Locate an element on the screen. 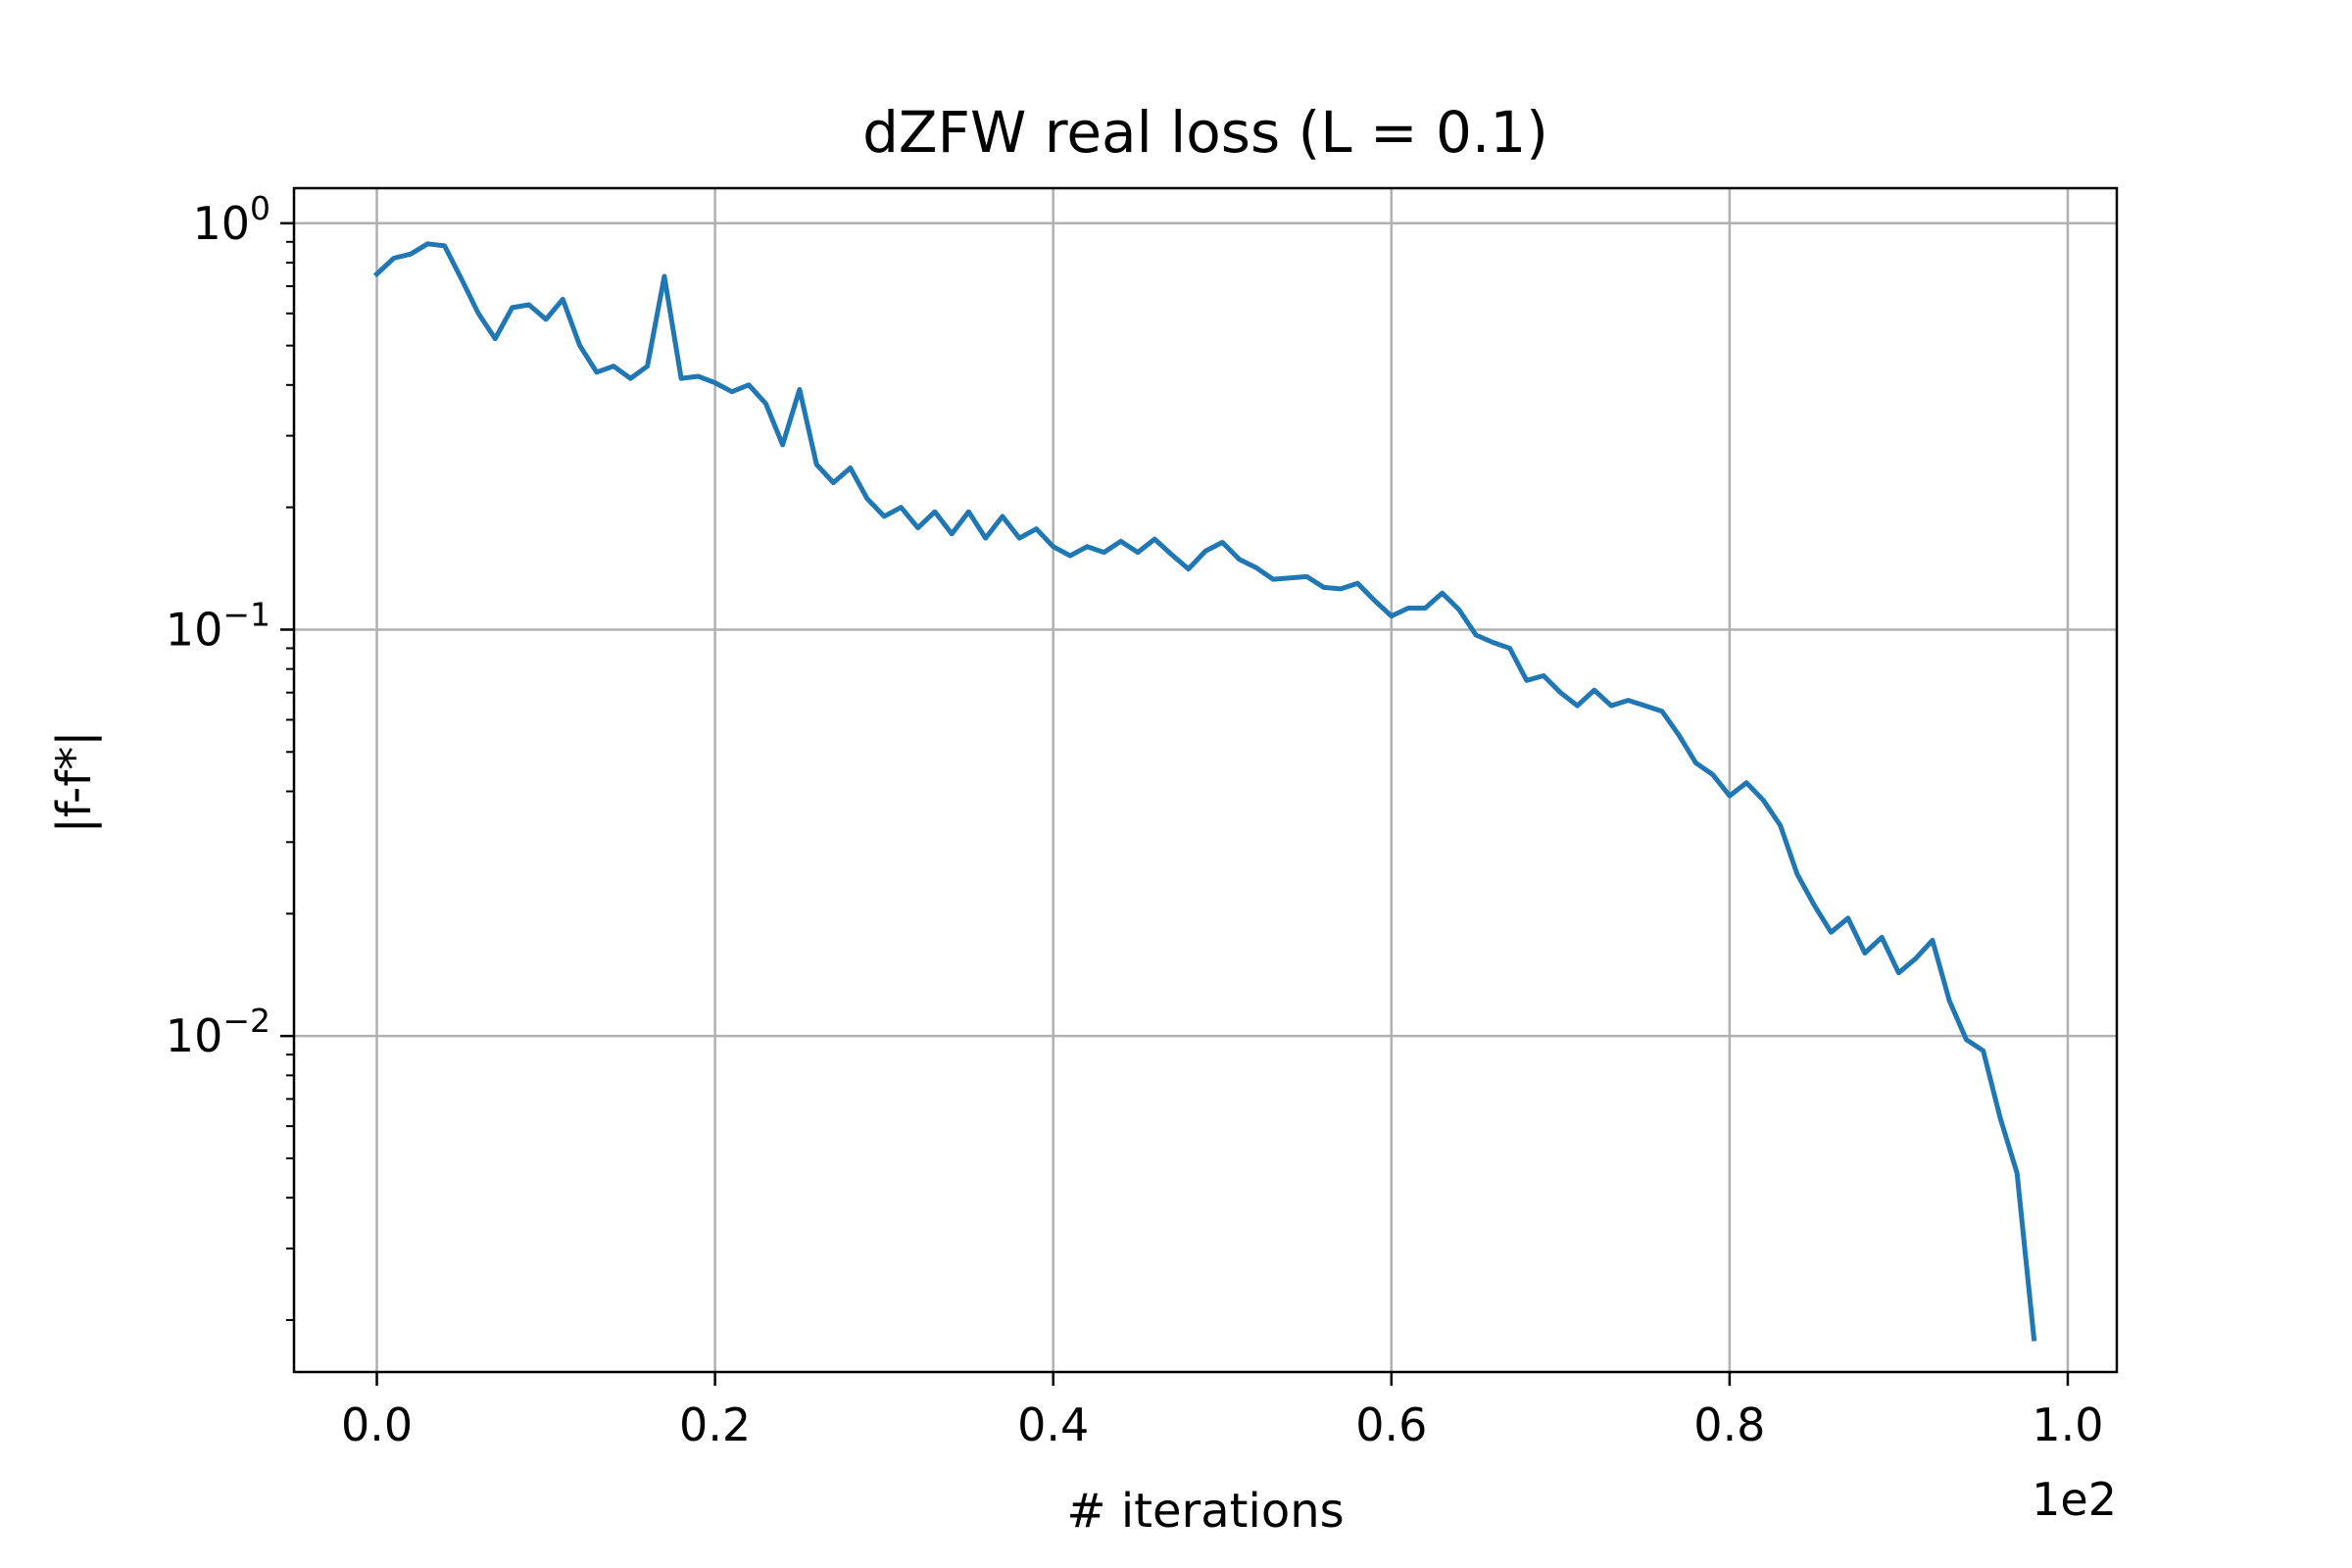 Image resolution: width=2352 pixels, height=1568 pixels. y-tick-label-exponent: −2 is located at coordinates (246, 1021).